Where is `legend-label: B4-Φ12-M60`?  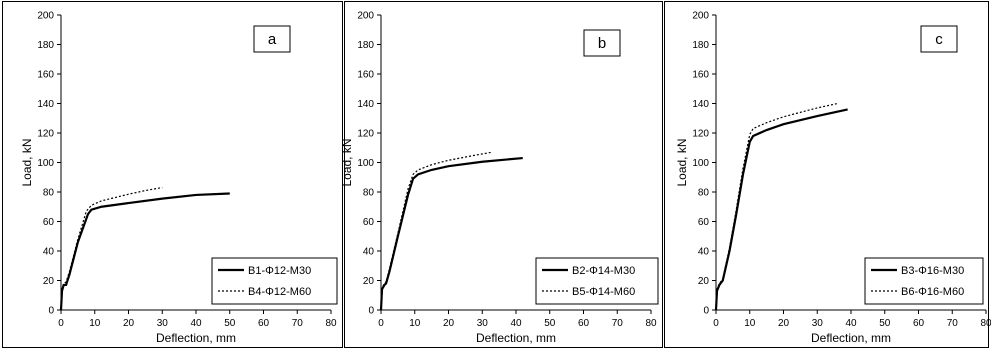
legend-label: B4-Φ12-M60 is located at coordinates (279, 292).